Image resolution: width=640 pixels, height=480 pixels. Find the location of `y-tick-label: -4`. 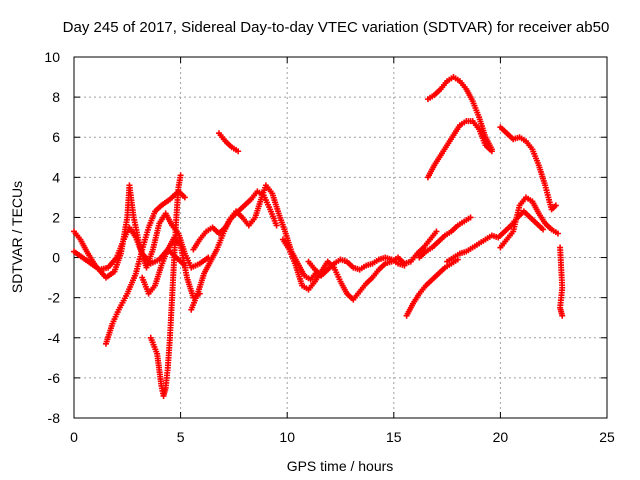

y-tick-label: -4 is located at coordinates (54, 338).